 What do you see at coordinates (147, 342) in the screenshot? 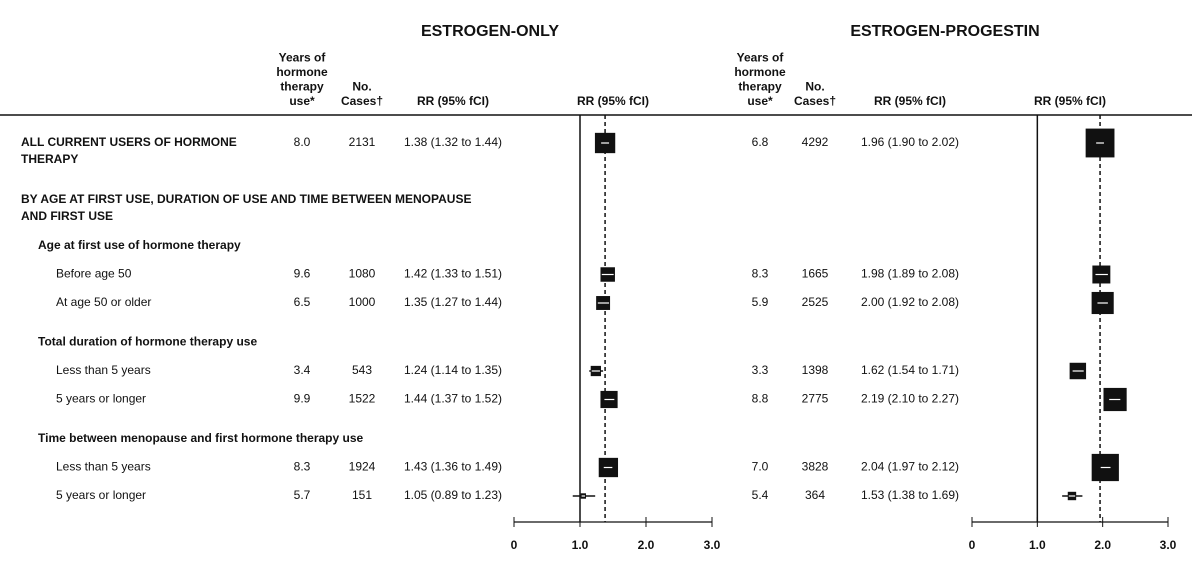
I see `group-title: Total duration of hormone therapy use` at bounding box center [147, 342].